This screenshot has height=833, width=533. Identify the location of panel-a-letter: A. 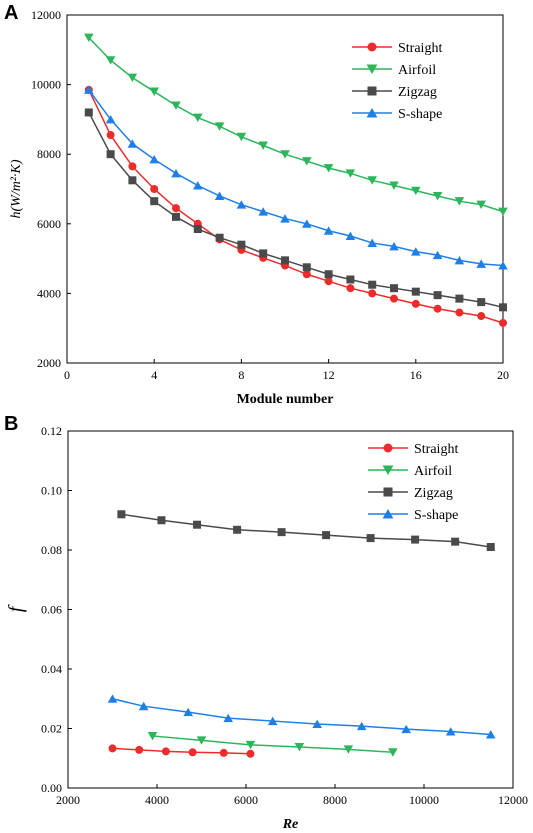
(11, 13).